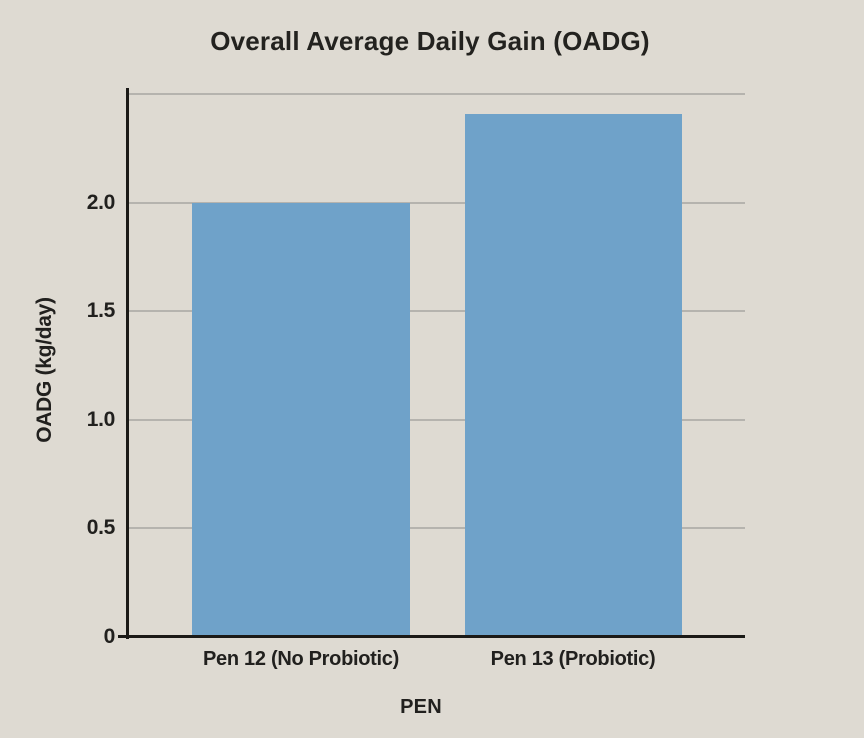 This screenshot has width=864, height=738. What do you see at coordinates (101, 311) in the screenshot?
I see `y-tick-label-1.5: 1.5` at bounding box center [101, 311].